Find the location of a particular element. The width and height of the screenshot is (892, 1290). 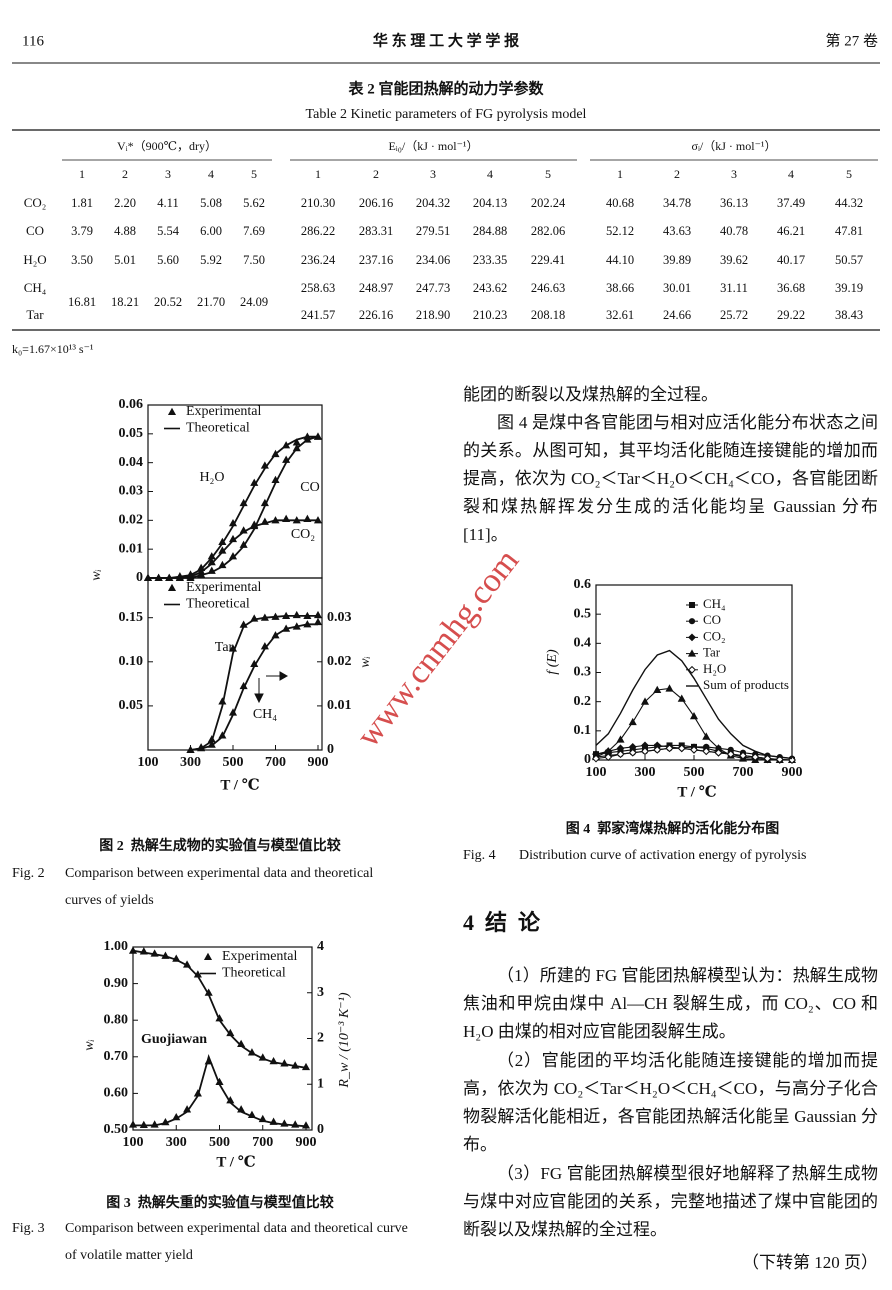

y-tick-label: 0.05 is located at coordinates (131, 433).